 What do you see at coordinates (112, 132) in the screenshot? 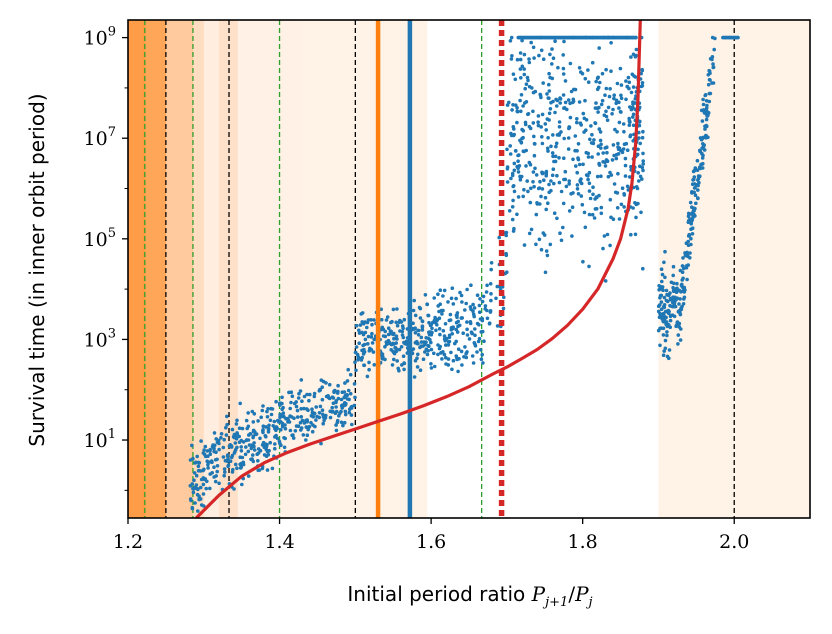
I see `y-tick-label-exponent: 7` at bounding box center [112, 132].